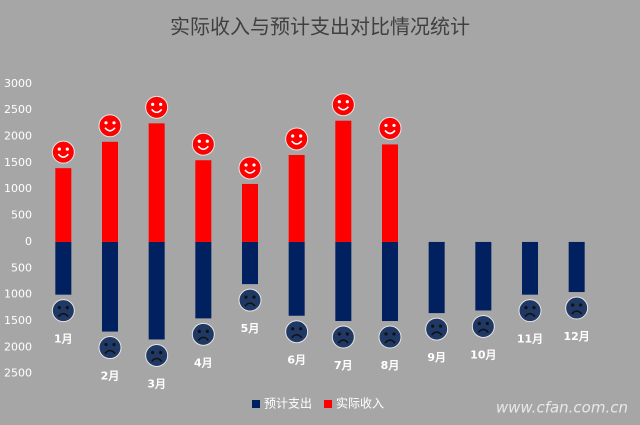 The height and width of the screenshot is (425, 640). Describe the element at coordinates (343, 365) in the screenshot. I see `x-tick-label: 7月` at that location.